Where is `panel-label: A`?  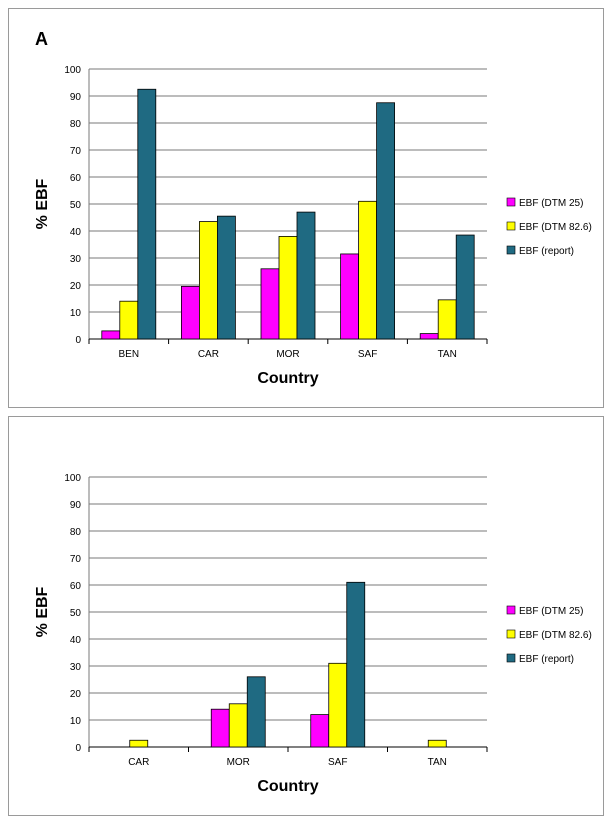
panel-label: A is located at coordinates (41, 39).